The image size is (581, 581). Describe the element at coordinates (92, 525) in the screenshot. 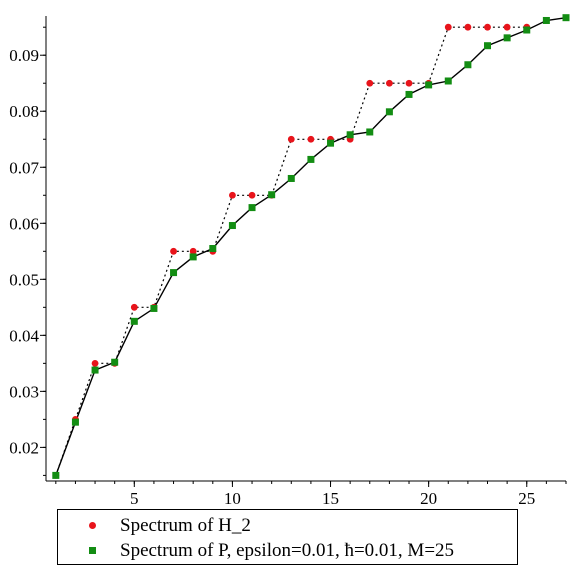

I see `legend-marker-circle` at that location.